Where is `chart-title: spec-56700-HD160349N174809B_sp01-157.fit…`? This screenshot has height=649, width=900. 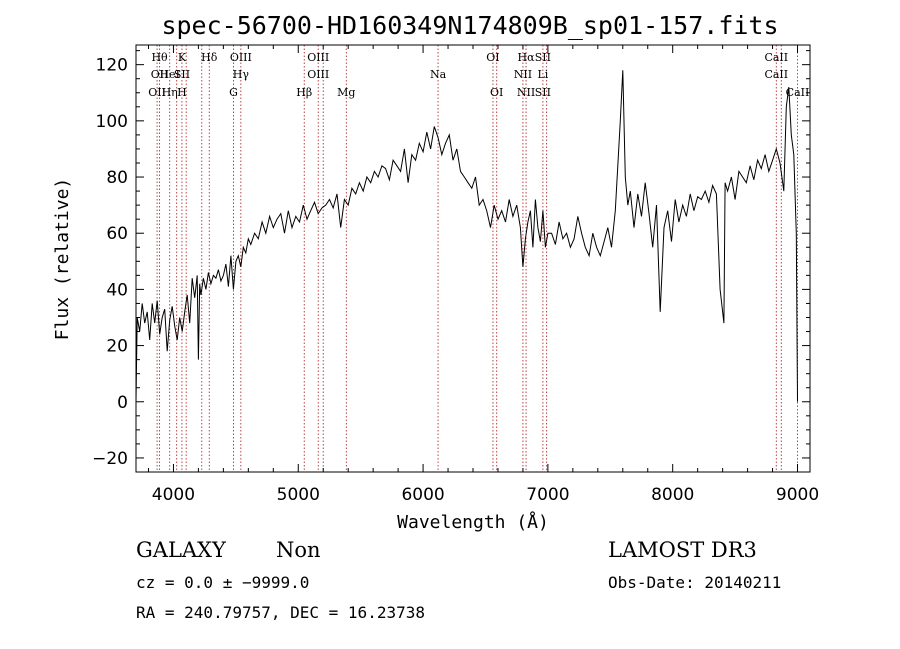 chart-title: spec-56700-HD160349N174809B_sp01-157.fit… is located at coordinates (469, 25).